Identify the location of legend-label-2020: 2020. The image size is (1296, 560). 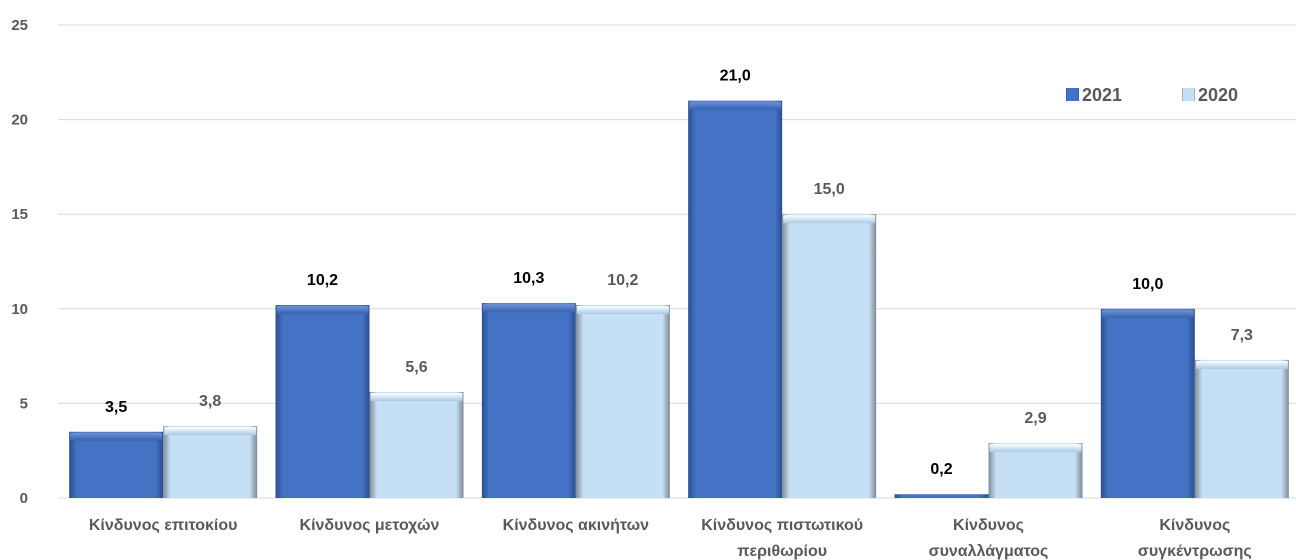
(1218, 95).